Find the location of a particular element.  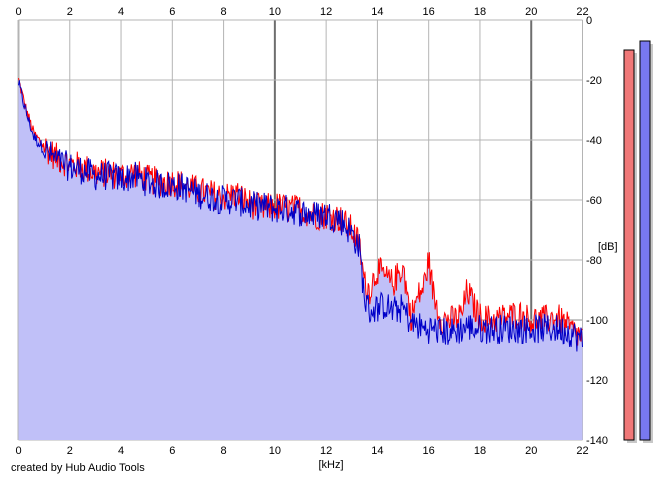

y-tick-label: -120 is located at coordinates (597, 381).